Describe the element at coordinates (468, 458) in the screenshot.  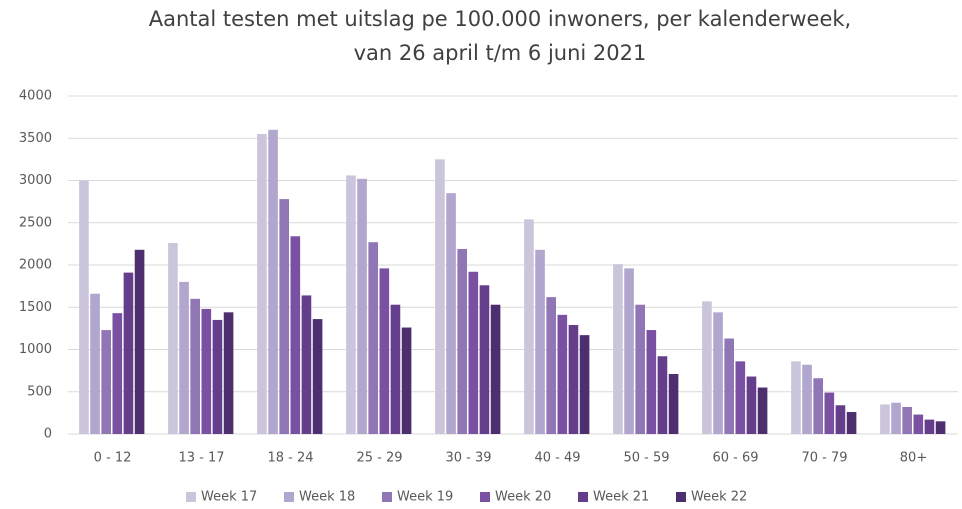
I see `x-tick-label: 30 - 39` at that location.